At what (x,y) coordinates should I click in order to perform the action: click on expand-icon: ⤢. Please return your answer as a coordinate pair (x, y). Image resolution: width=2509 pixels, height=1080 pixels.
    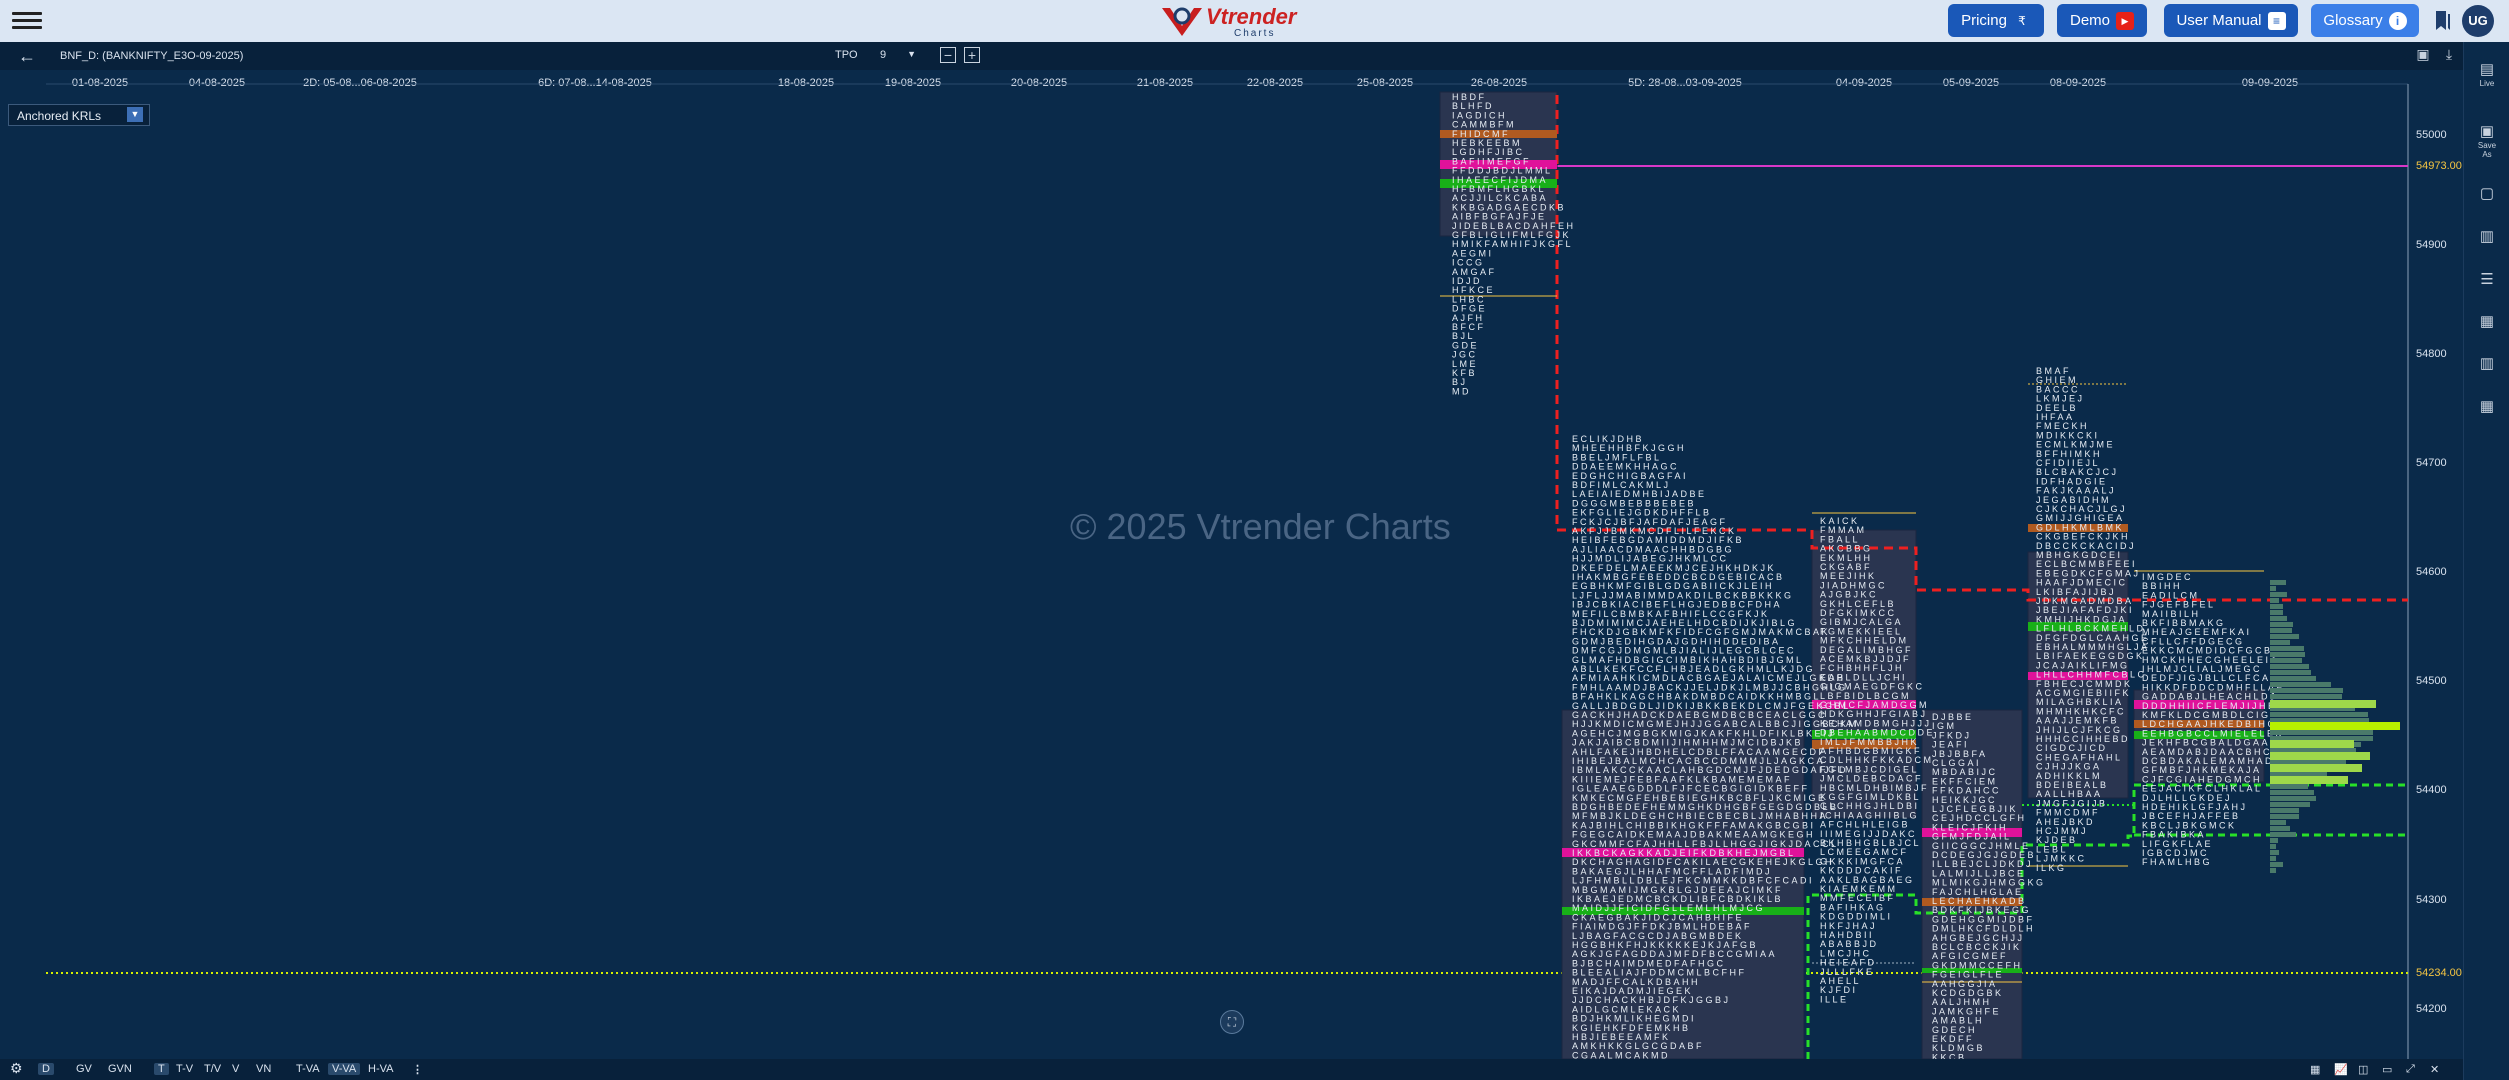
    Looking at the image, I should click on (2410, 1069).